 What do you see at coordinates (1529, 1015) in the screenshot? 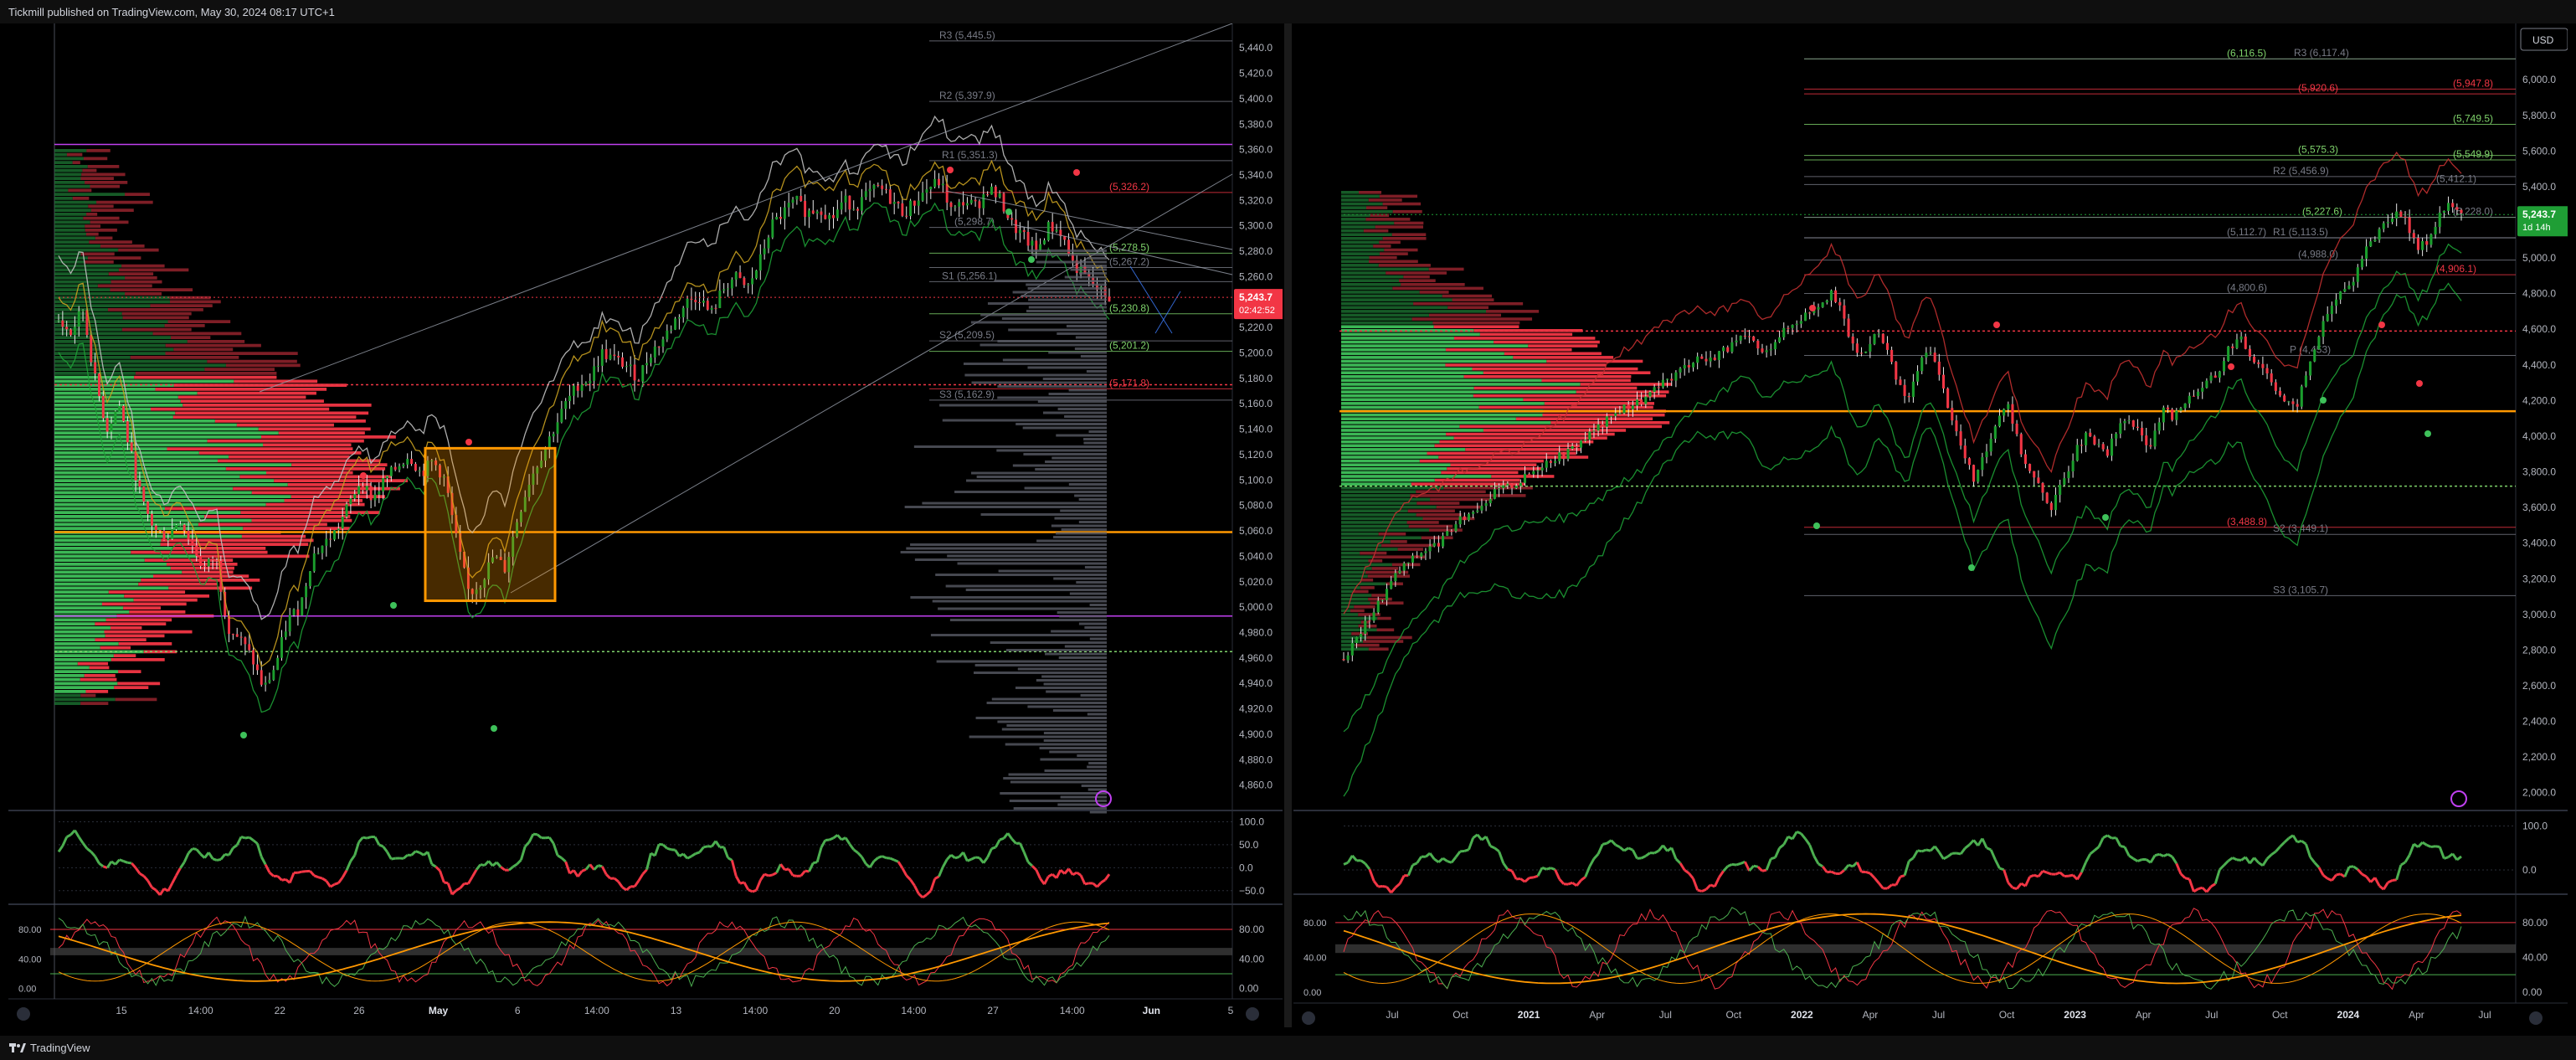
I see `time-axis-label: 2021` at bounding box center [1529, 1015].